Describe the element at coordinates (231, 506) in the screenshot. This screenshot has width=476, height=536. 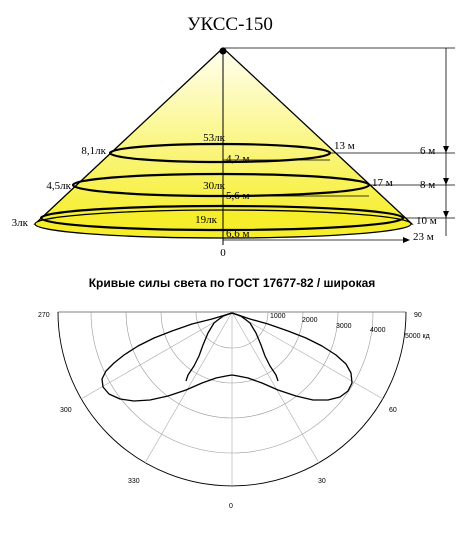
I see `angle-label-0: 0` at that location.